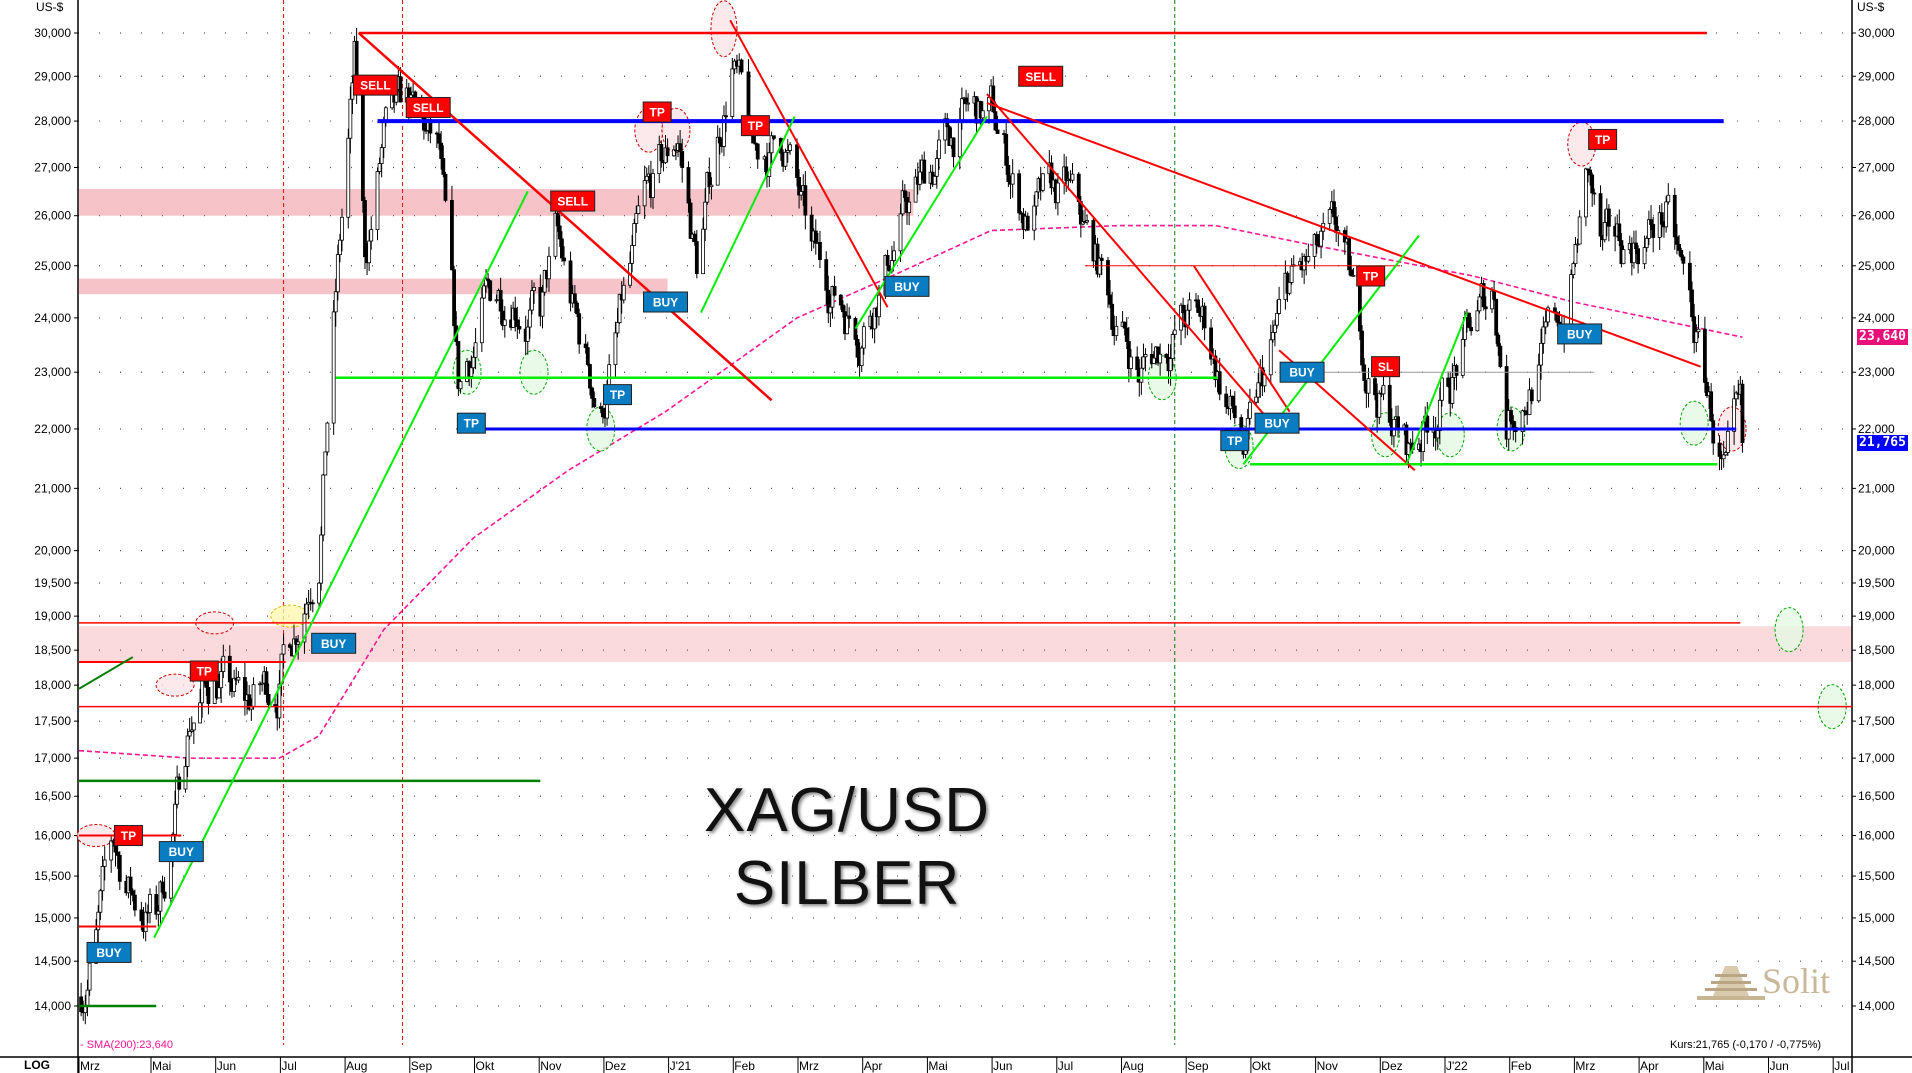  I want to click on support-resistance-zone, so click(496, 202).